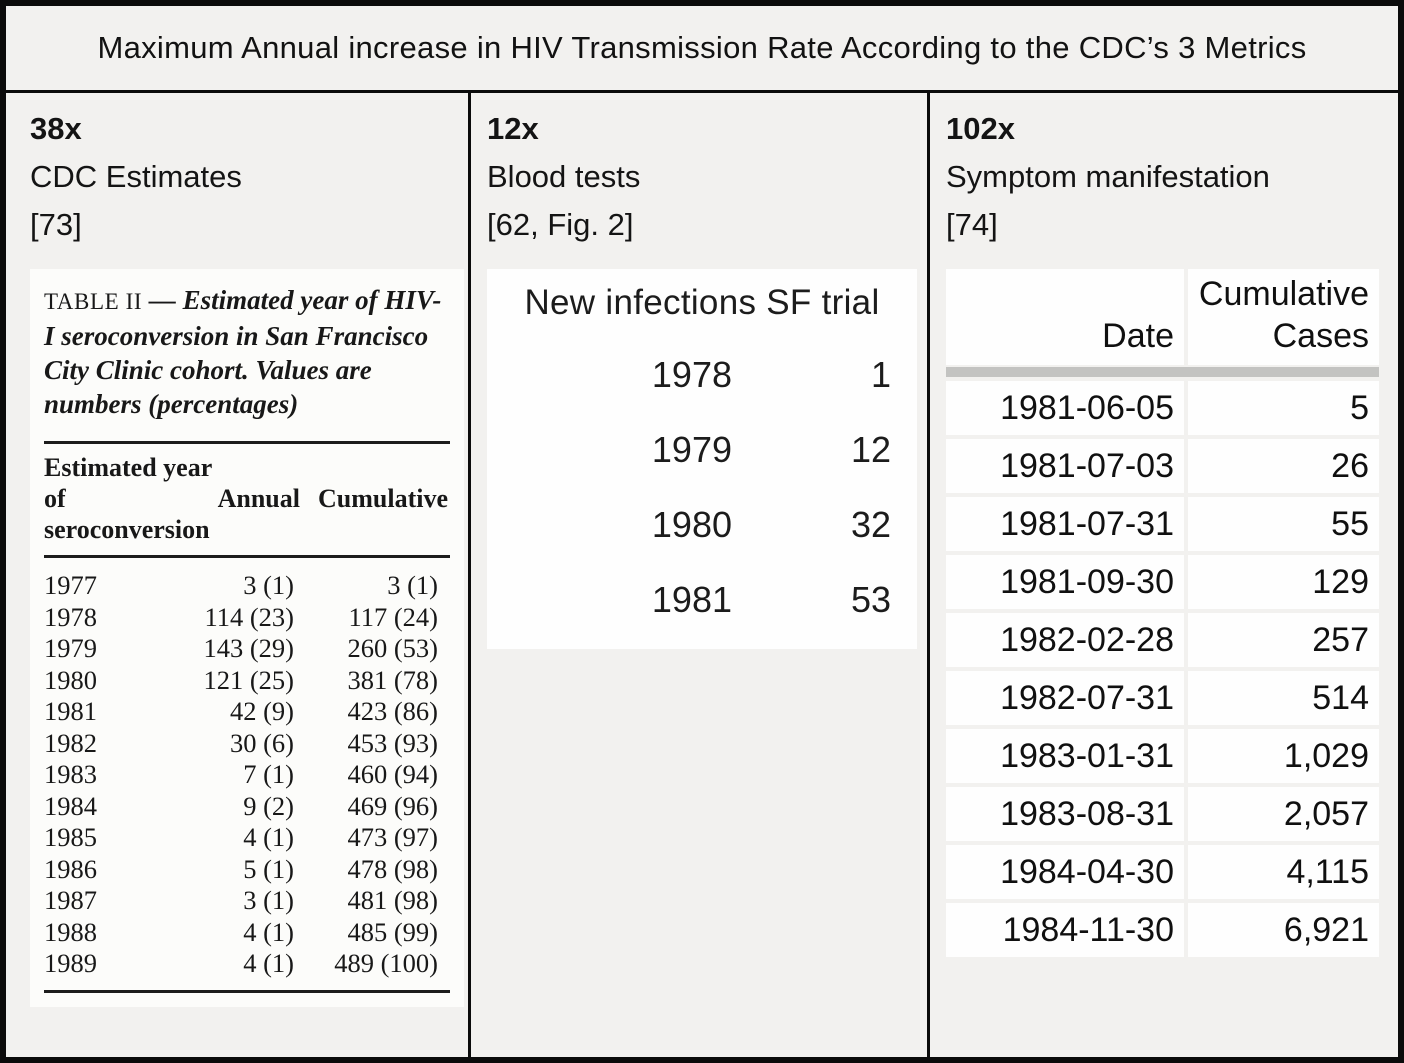 The width and height of the screenshot is (1404, 1063). I want to click on year-cell: 1985, so click(70, 837).